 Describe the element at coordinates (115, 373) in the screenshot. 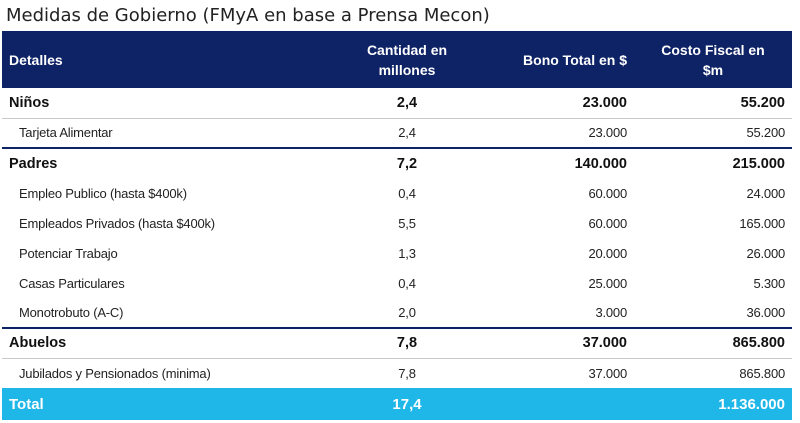

I see `item-name: Jubilados y Pensionados (minima)` at that location.